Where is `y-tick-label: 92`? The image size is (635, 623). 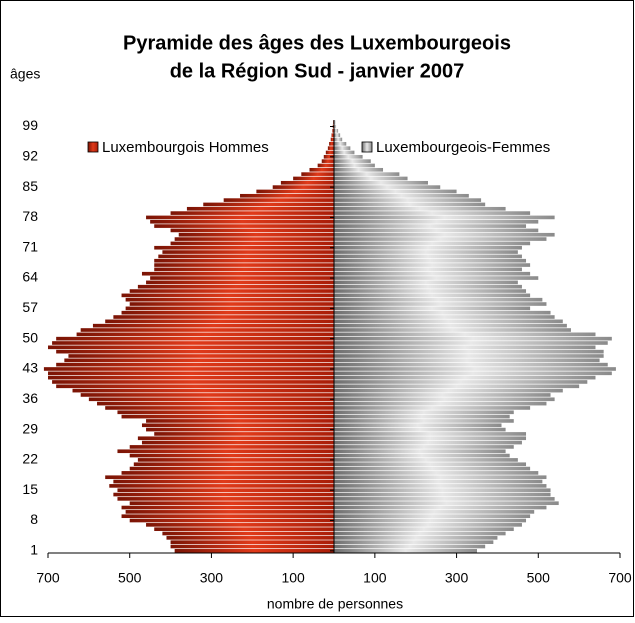
y-tick-label: 92 is located at coordinates (30, 156).